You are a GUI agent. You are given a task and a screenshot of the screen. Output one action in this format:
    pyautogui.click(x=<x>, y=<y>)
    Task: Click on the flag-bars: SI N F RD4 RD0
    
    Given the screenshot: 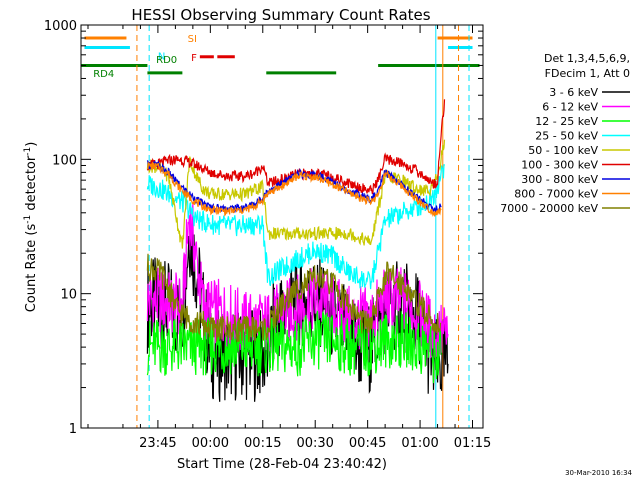 What is the action you would take?
    pyautogui.click(x=280, y=57)
    